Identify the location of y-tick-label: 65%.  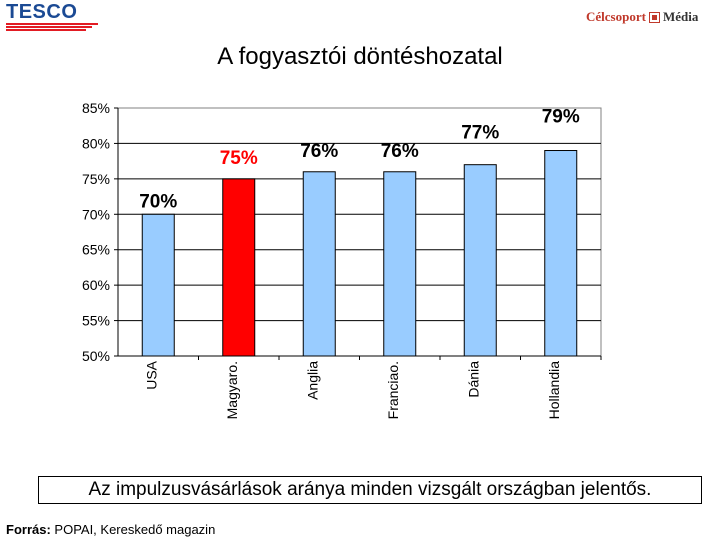
(96, 250).